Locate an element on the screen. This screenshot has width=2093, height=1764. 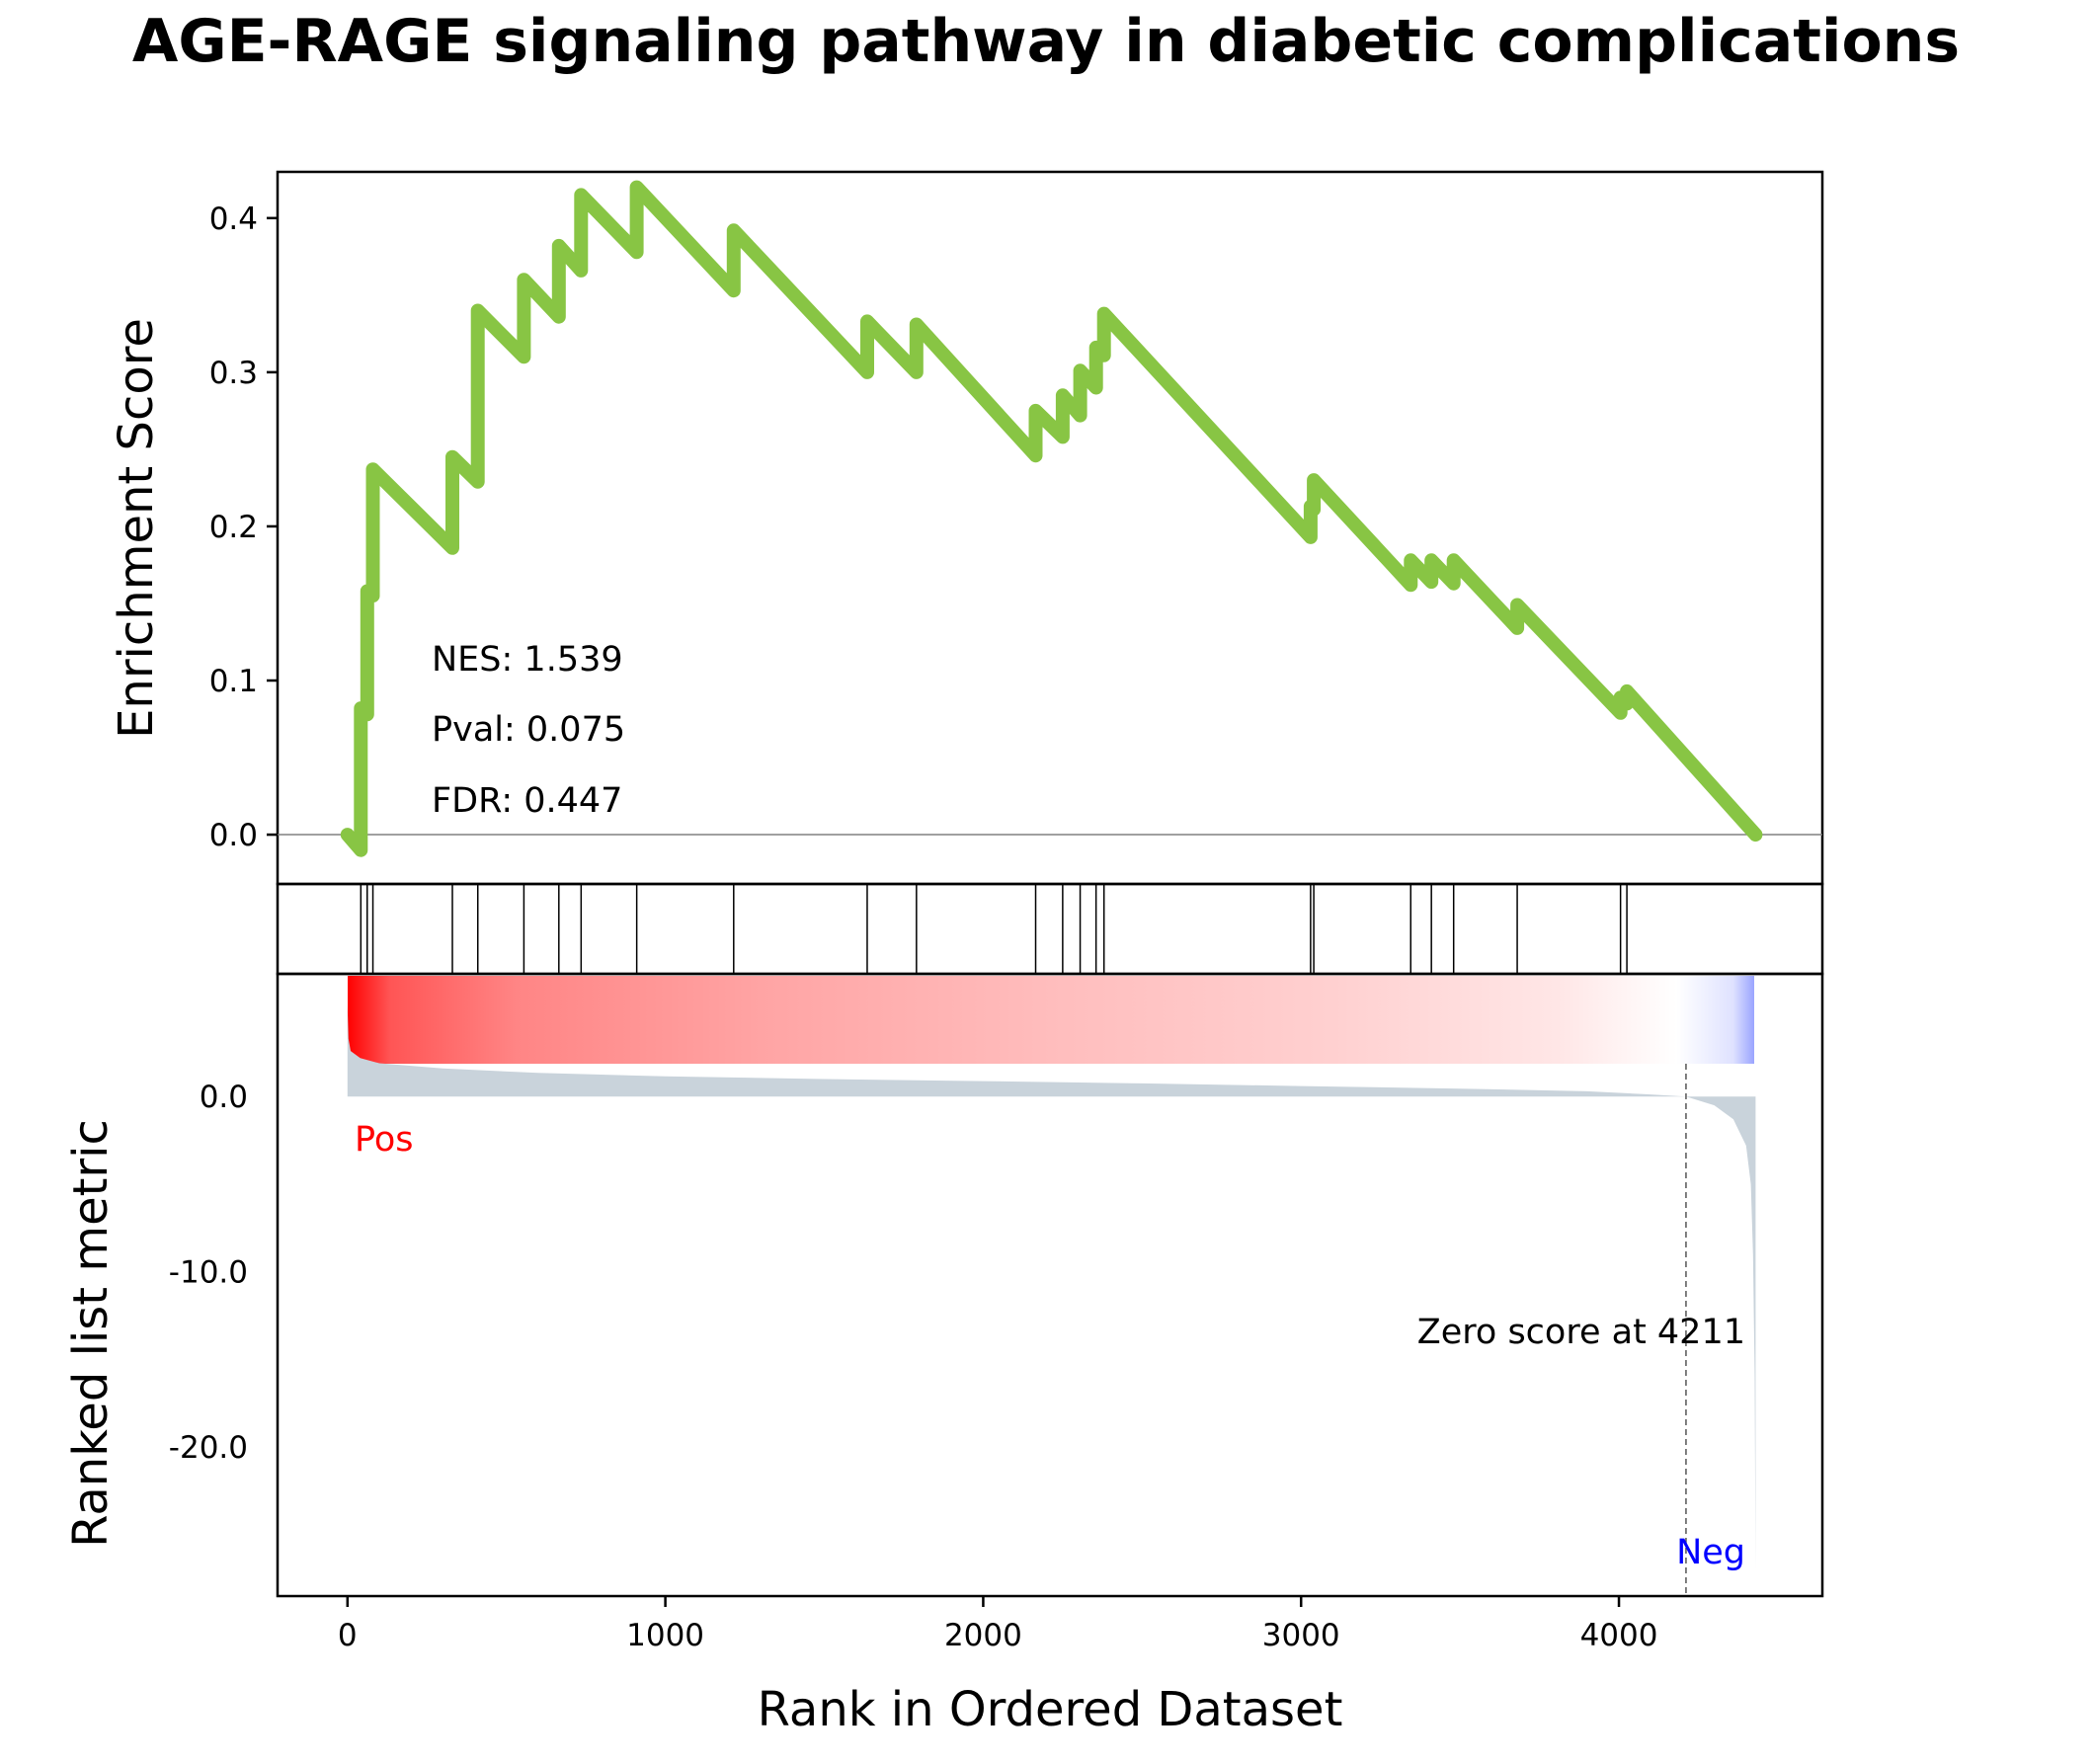
metric-y-axis-label: Ranked list metric is located at coordinates (91, 1334).